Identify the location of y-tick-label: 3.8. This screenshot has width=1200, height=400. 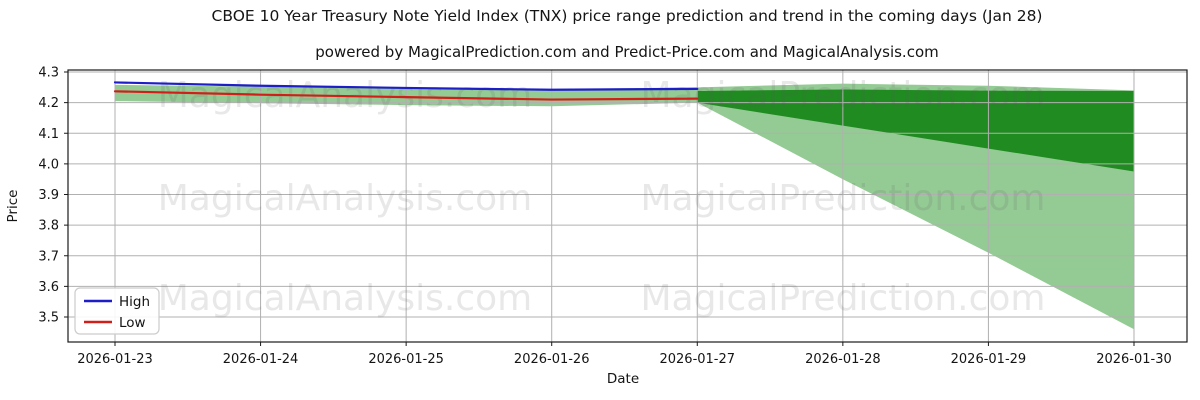
(48, 226).